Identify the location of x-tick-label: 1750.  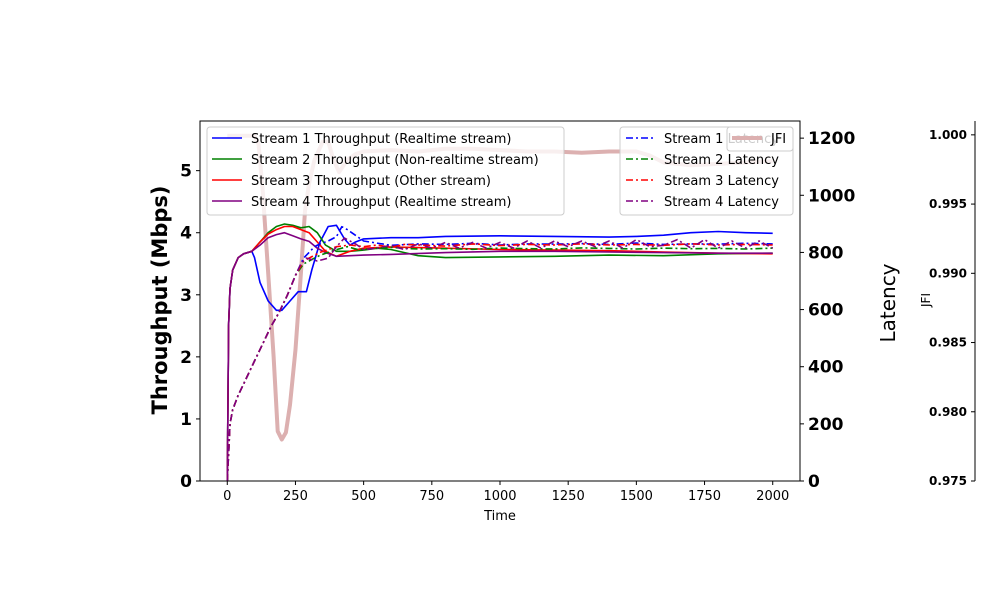
(704, 496).